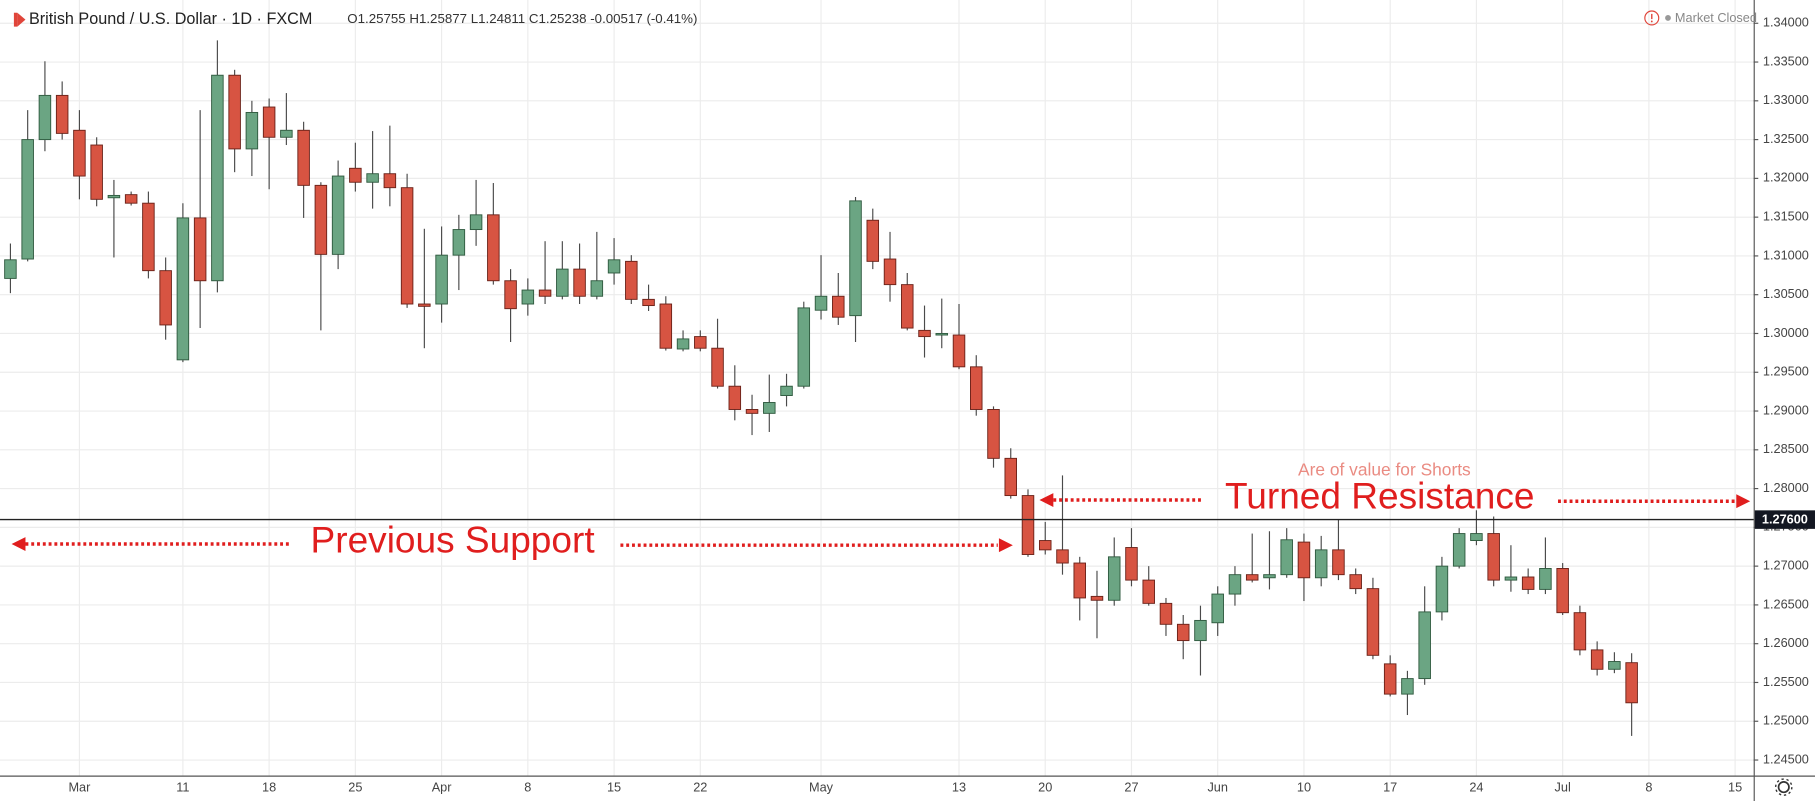  Describe the element at coordinates (1786, 720) in the screenshot. I see `y-tick-label: 1.25000` at that location.